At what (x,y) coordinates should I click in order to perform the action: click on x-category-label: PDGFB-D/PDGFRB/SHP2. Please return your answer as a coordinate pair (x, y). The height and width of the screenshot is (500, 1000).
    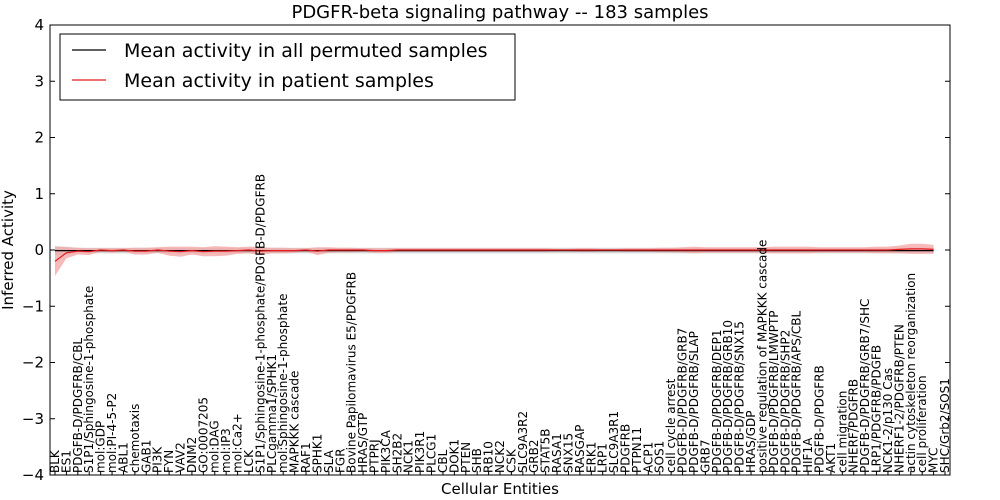
    Looking at the image, I should click on (785, 401).